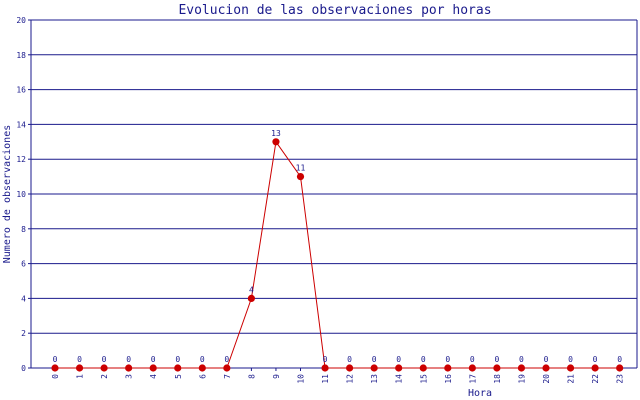 Image resolution: width=640 pixels, height=400 pixels. What do you see at coordinates (21, 20) in the screenshot?
I see `y-tick-label: 20` at bounding box center [21, 20].